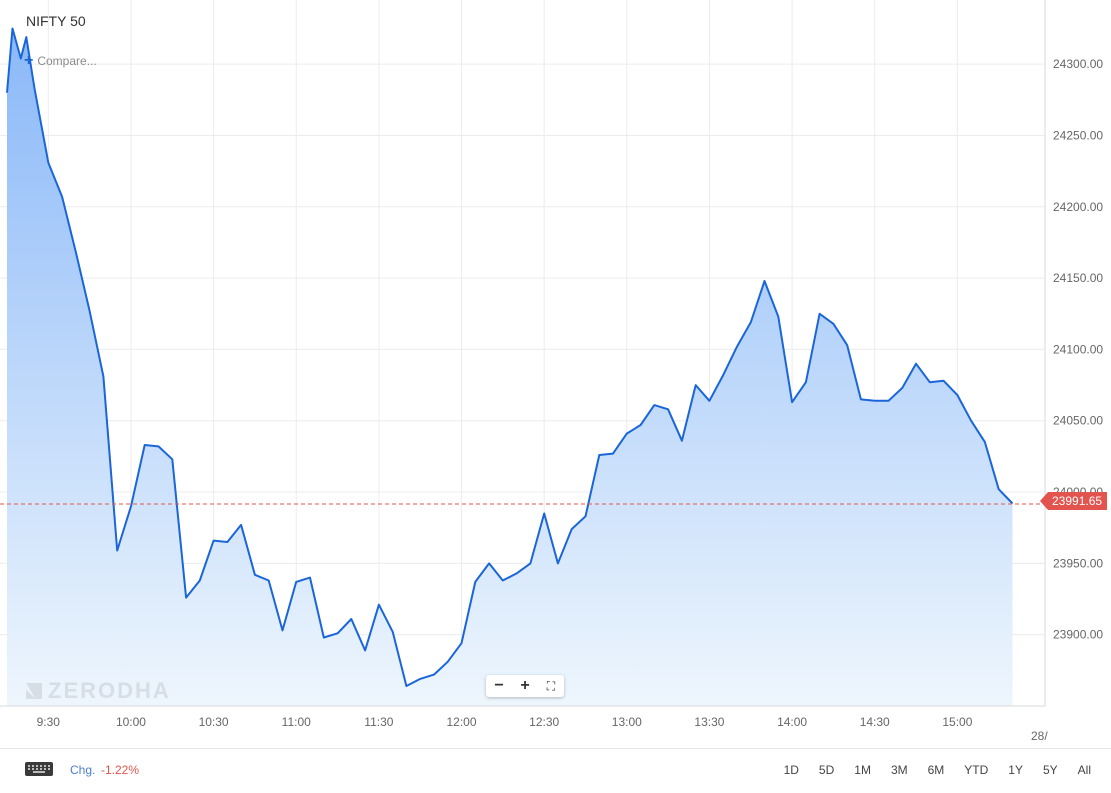  I want to click on zoom-in-button: +, so click(525, 686).